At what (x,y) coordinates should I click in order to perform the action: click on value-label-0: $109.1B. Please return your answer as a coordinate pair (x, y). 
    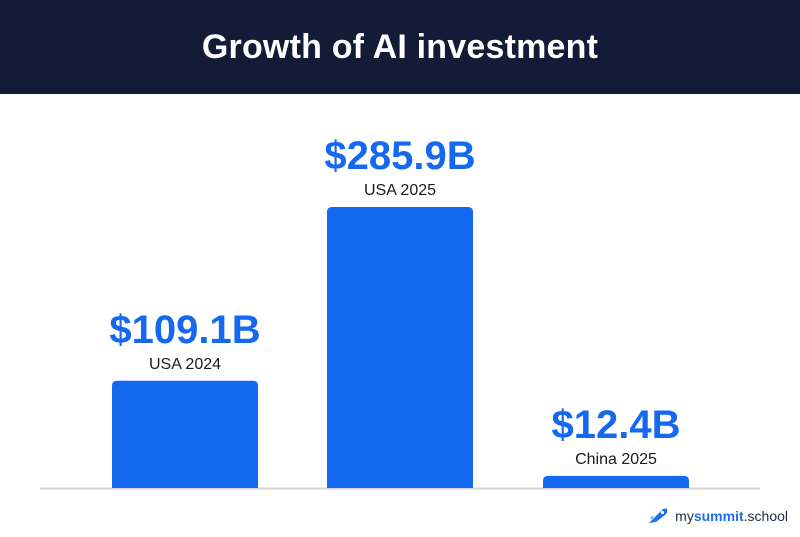
    Looking at the image, I should click on (184, 330).